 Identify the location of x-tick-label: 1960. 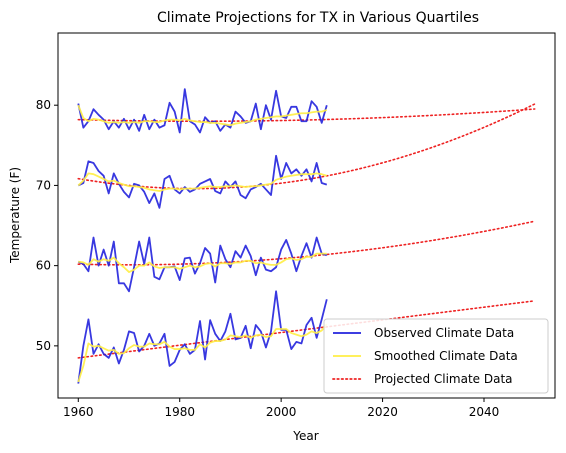
(78, 412).